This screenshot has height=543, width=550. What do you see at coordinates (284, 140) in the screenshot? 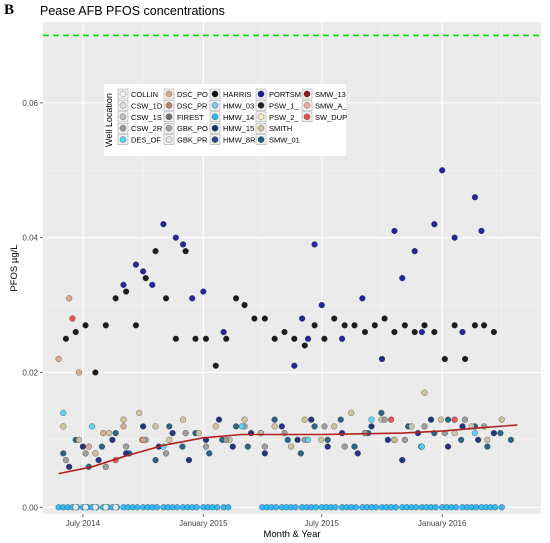
I see `legend-label: SMW_01` at bounding box center [284, 140].